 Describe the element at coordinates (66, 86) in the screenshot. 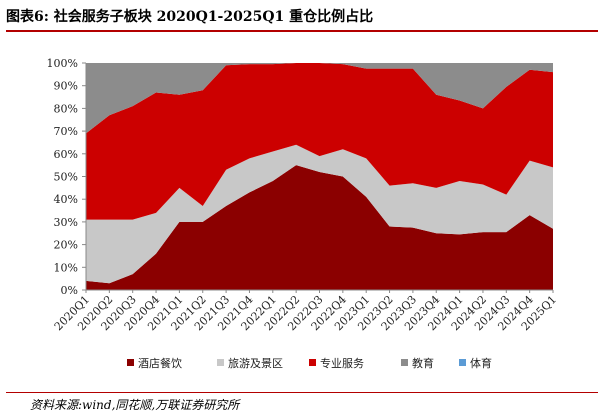

I see `y-tick-label: 90%` at that location.